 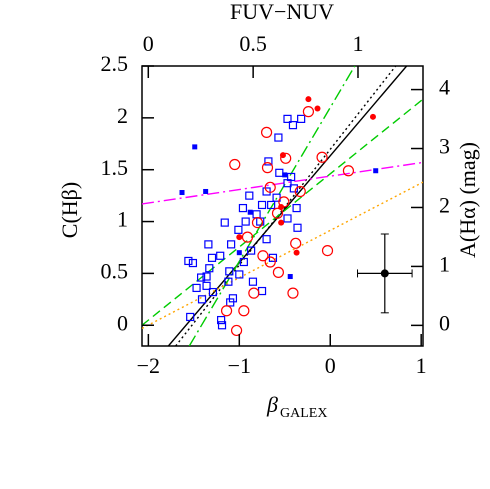 I want to click on x-tick-label: 0, so click(x=330, y=365).